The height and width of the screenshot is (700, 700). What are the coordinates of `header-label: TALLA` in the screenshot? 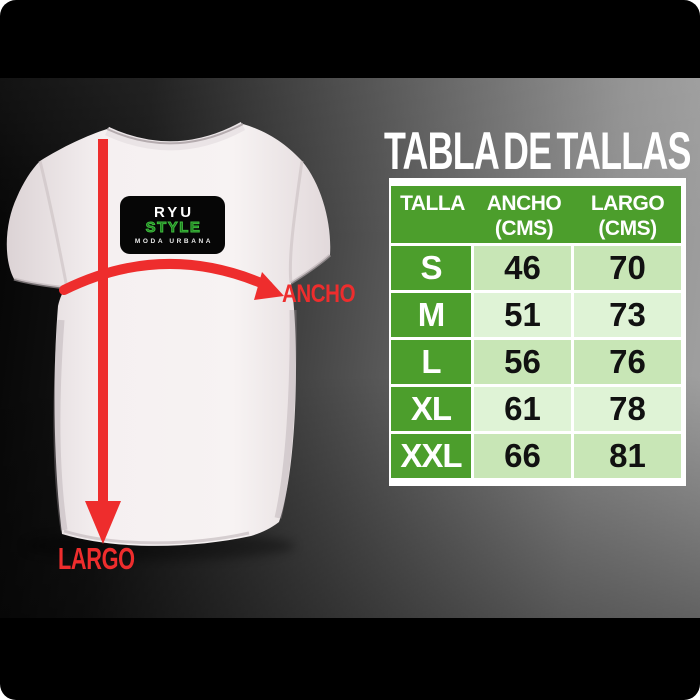 It's located at (432, 203).